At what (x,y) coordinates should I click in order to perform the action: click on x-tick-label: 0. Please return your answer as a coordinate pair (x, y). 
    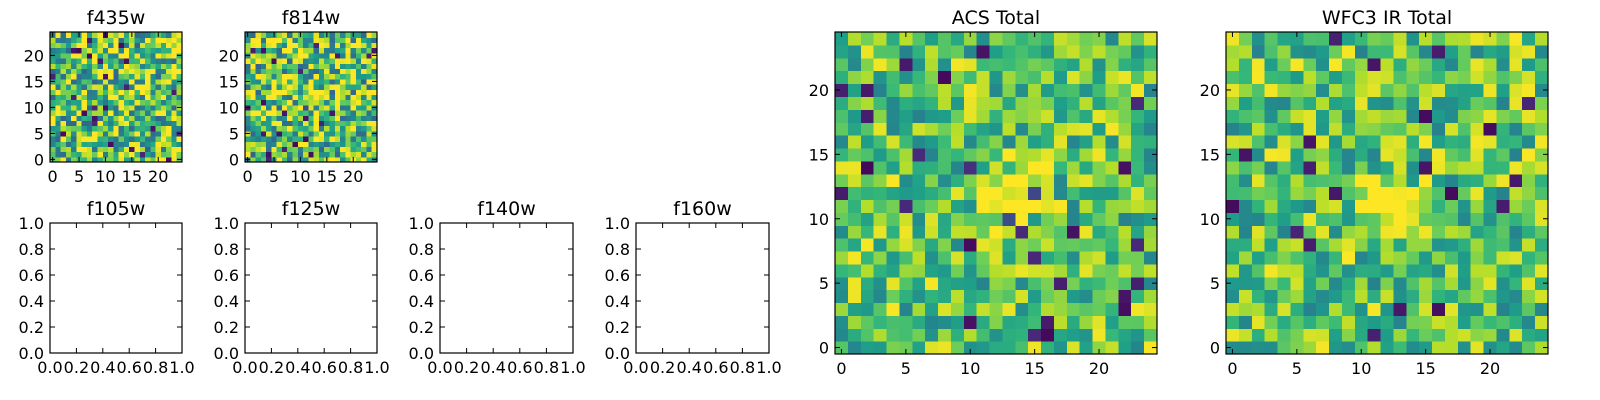
    Looking at the image, I should click on (248, 176).